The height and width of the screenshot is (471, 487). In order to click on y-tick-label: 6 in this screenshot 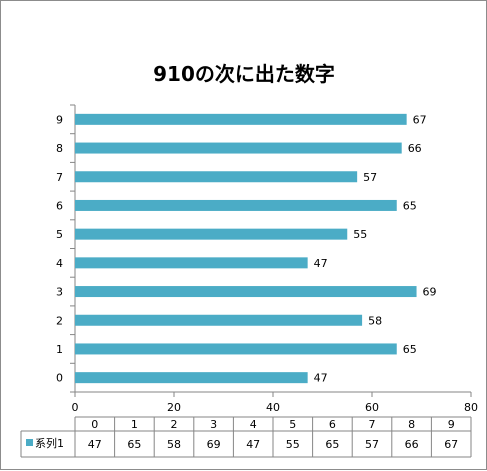, I will do `click(59, 205)`.